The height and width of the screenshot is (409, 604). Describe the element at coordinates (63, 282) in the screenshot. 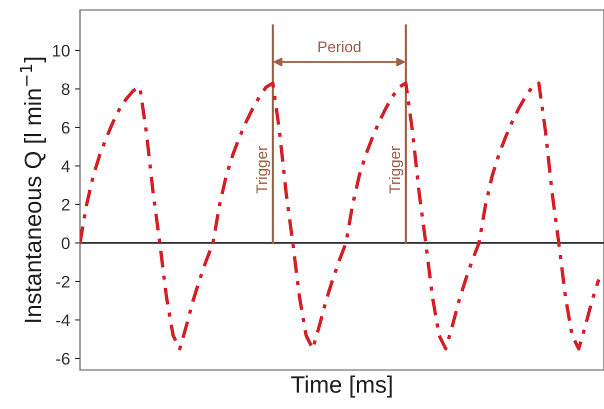

I see `y-tick-label: -2` at that location.